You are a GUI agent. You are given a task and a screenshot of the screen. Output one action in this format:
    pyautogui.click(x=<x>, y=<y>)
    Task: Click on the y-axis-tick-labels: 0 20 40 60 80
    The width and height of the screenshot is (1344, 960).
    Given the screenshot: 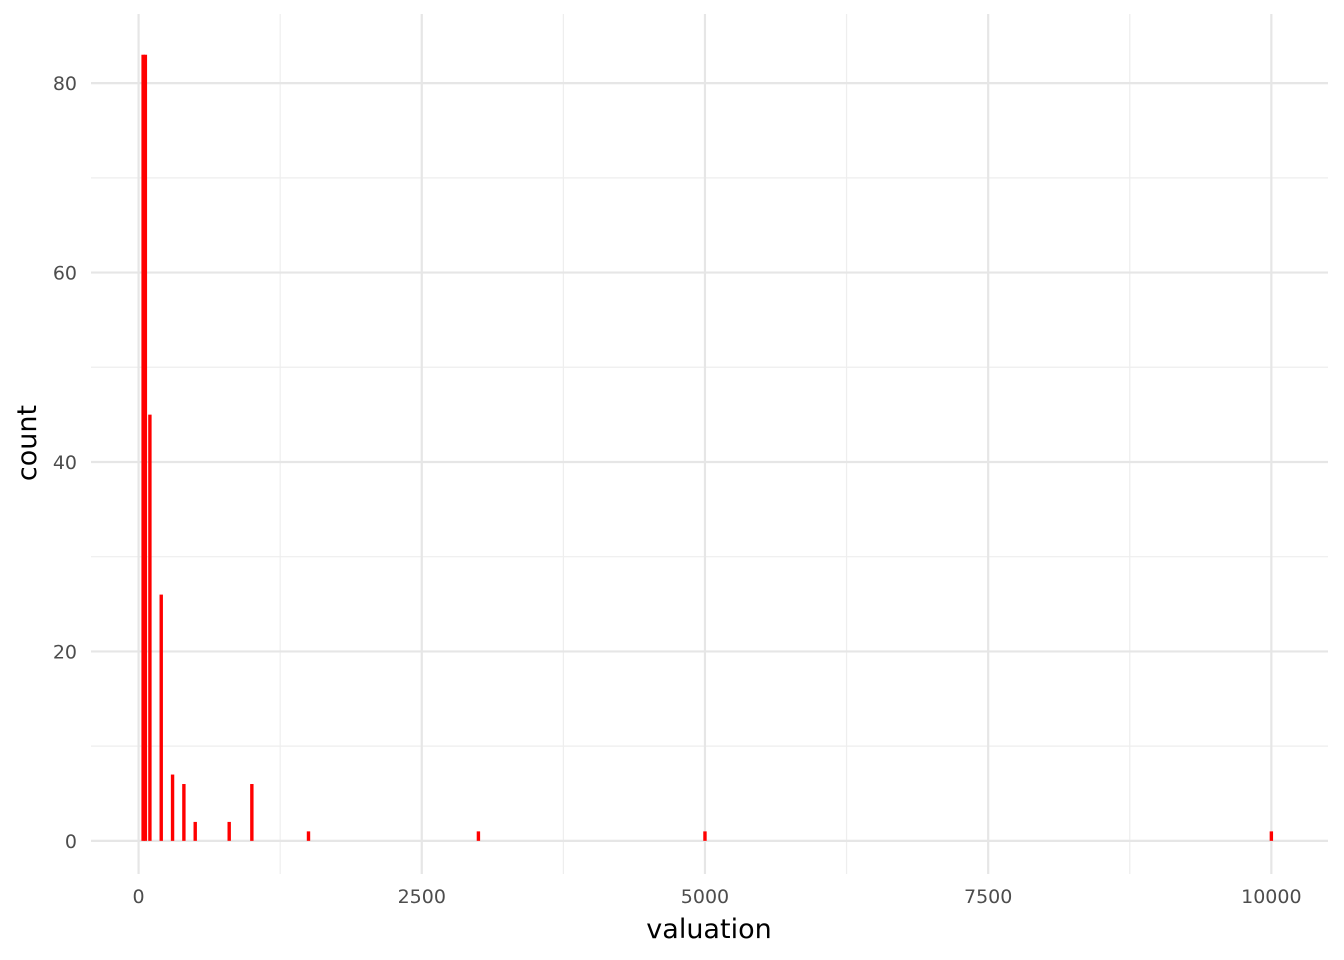 What is the action you would take?
    pyautogui.click(x=65, y=463)
    